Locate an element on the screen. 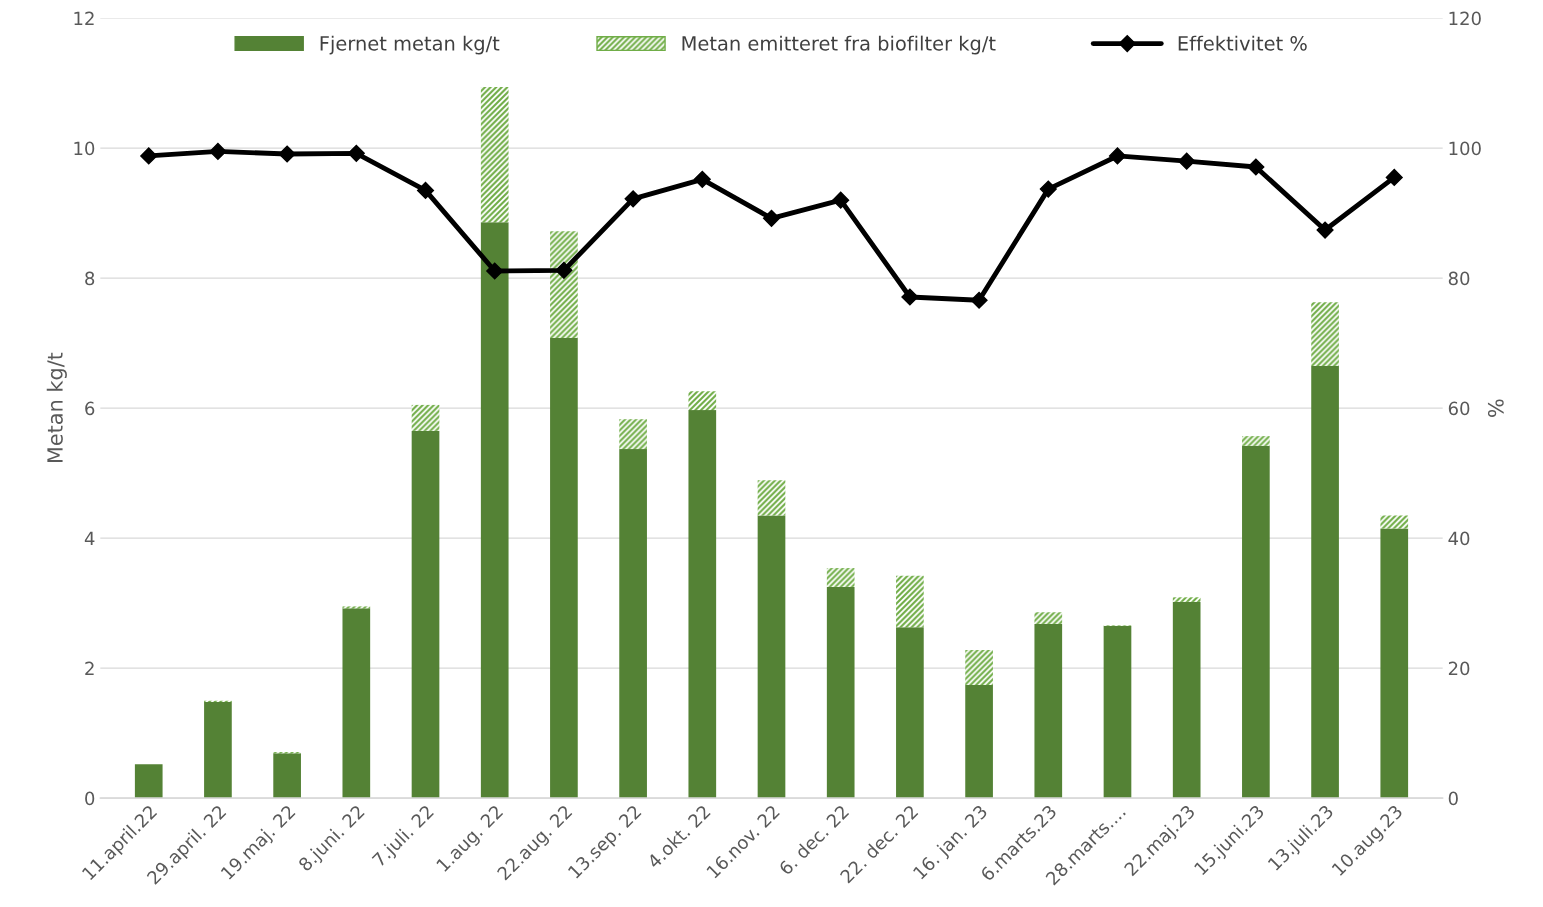  y2-tick-label: 0 is located at coordinates (1453, 798).